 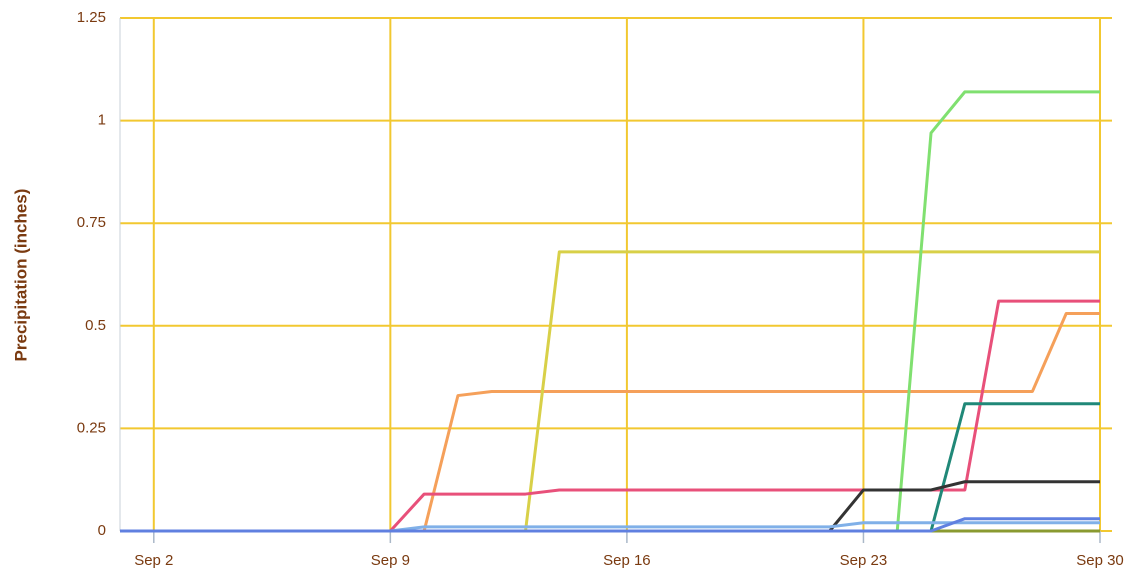 What do you see at coordinates (1100, 560) in the screenshot?
I see `x-tick-label: Sep 30` at bounding box center [1100, 560].